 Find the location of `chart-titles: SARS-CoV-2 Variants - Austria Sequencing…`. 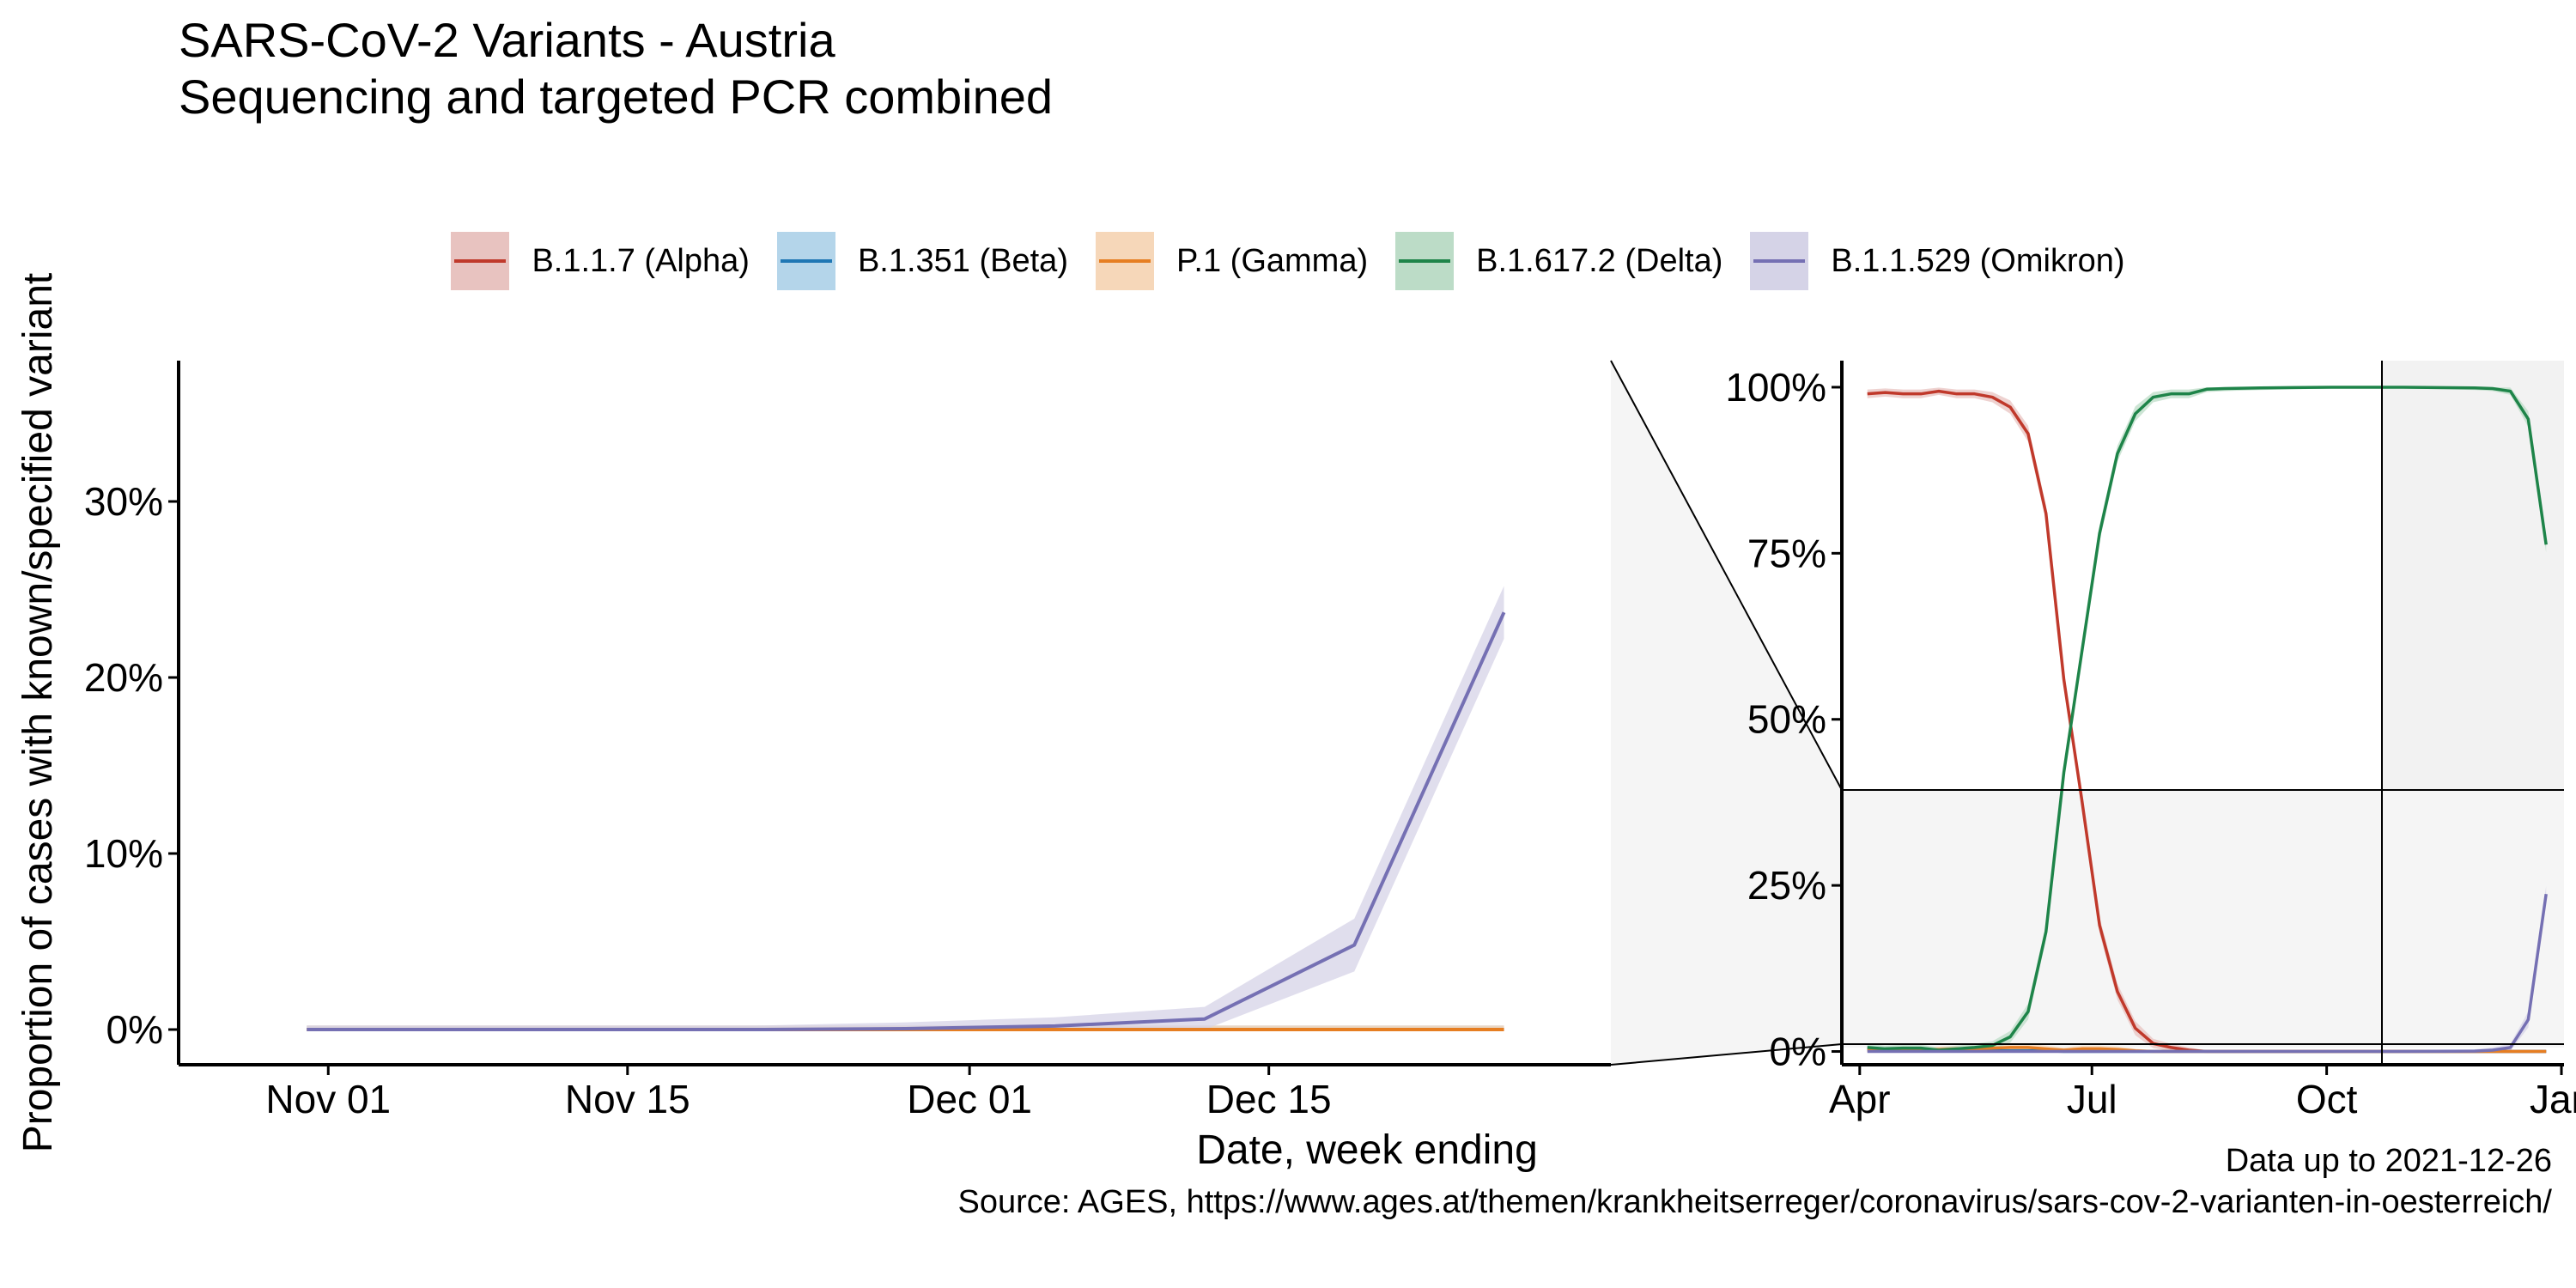

chart-titles: SARS-CoV-2 Variants - Austria Sequencing… is located at coordinates (616, 69).